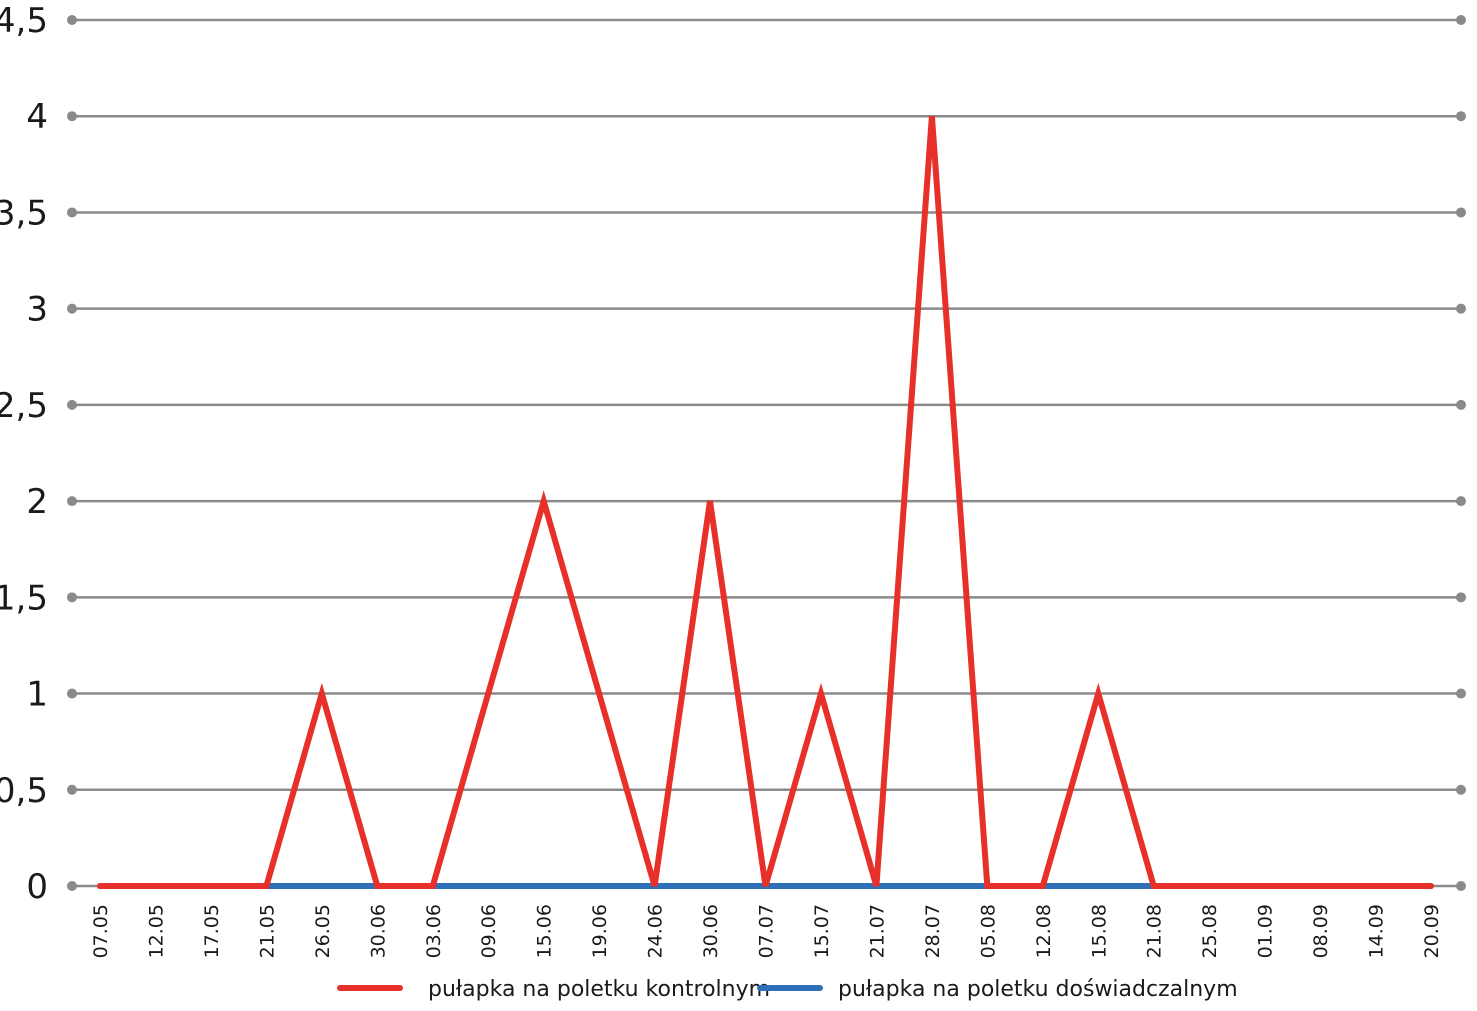 The width and height of the screenshot is (1477, 1011). Describe the element at coordinates (323, 931) in the screenshot. I see `x-tick-label: 26.05` at that location.